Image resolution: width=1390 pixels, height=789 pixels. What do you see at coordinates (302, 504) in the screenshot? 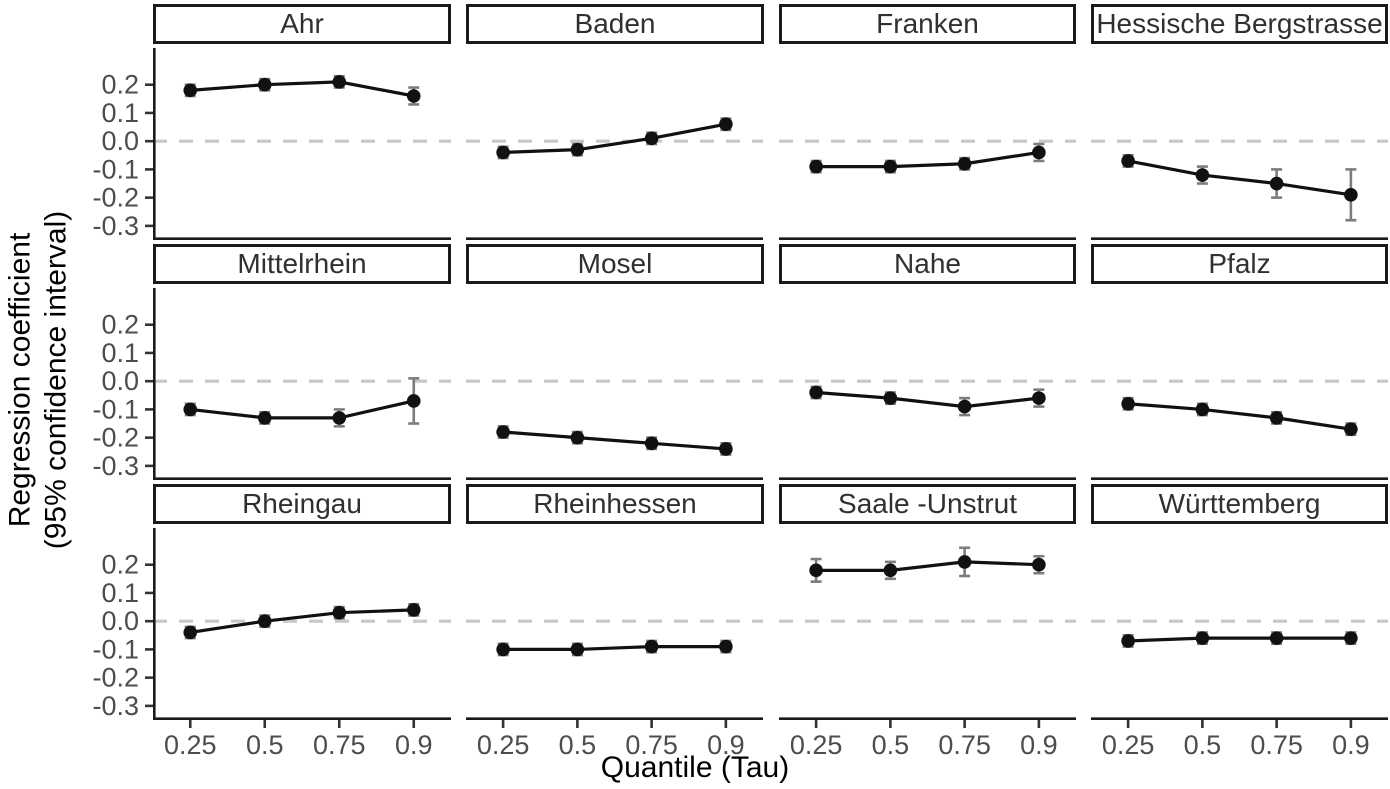
I see `facet-title: Rheingau` at bounding box center [302, 504].